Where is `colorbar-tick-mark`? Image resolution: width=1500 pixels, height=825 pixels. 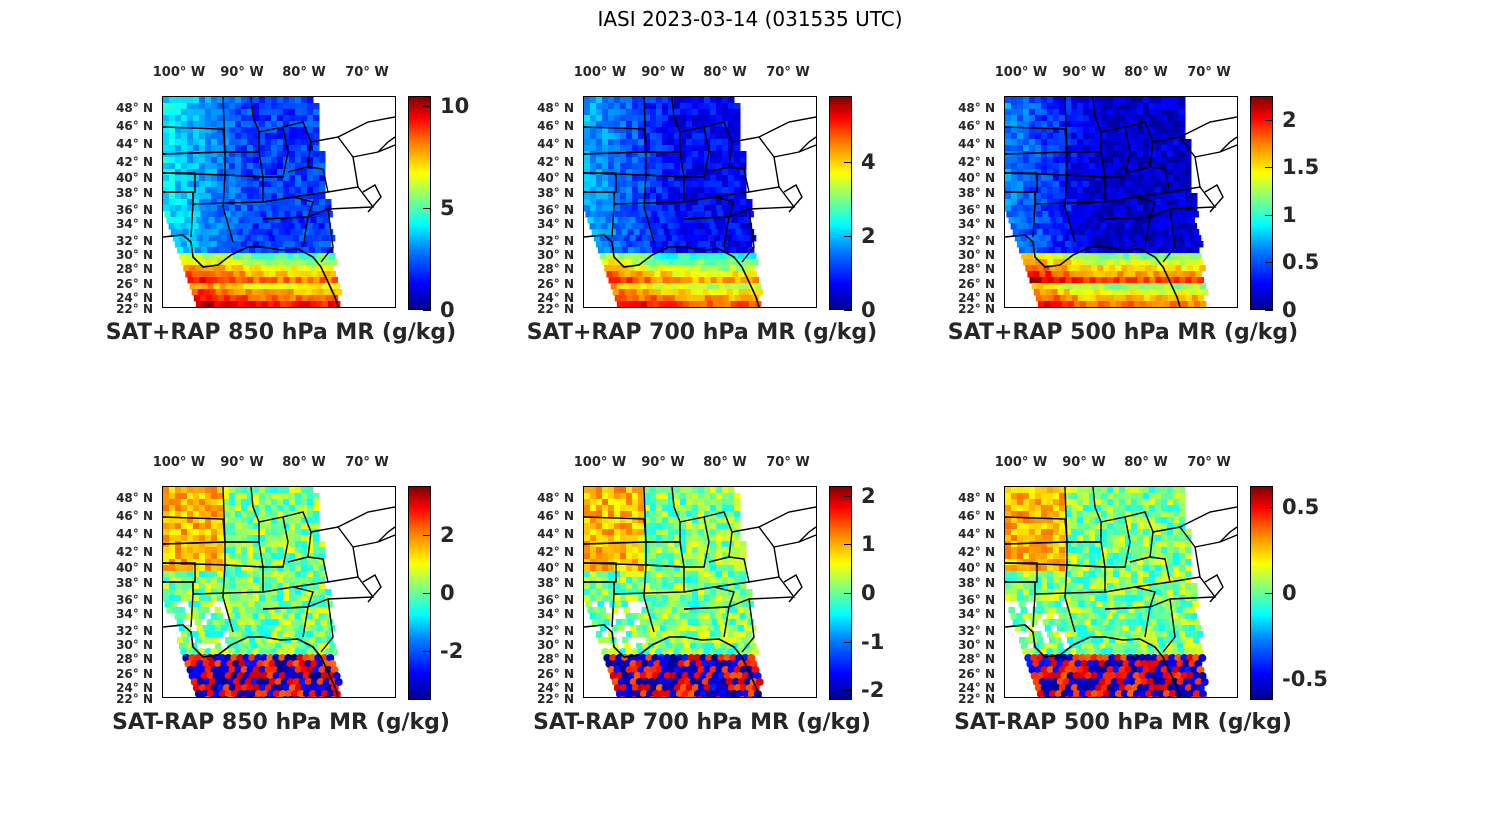
colorbar-tick-mark is located at coordinates (427, 536).